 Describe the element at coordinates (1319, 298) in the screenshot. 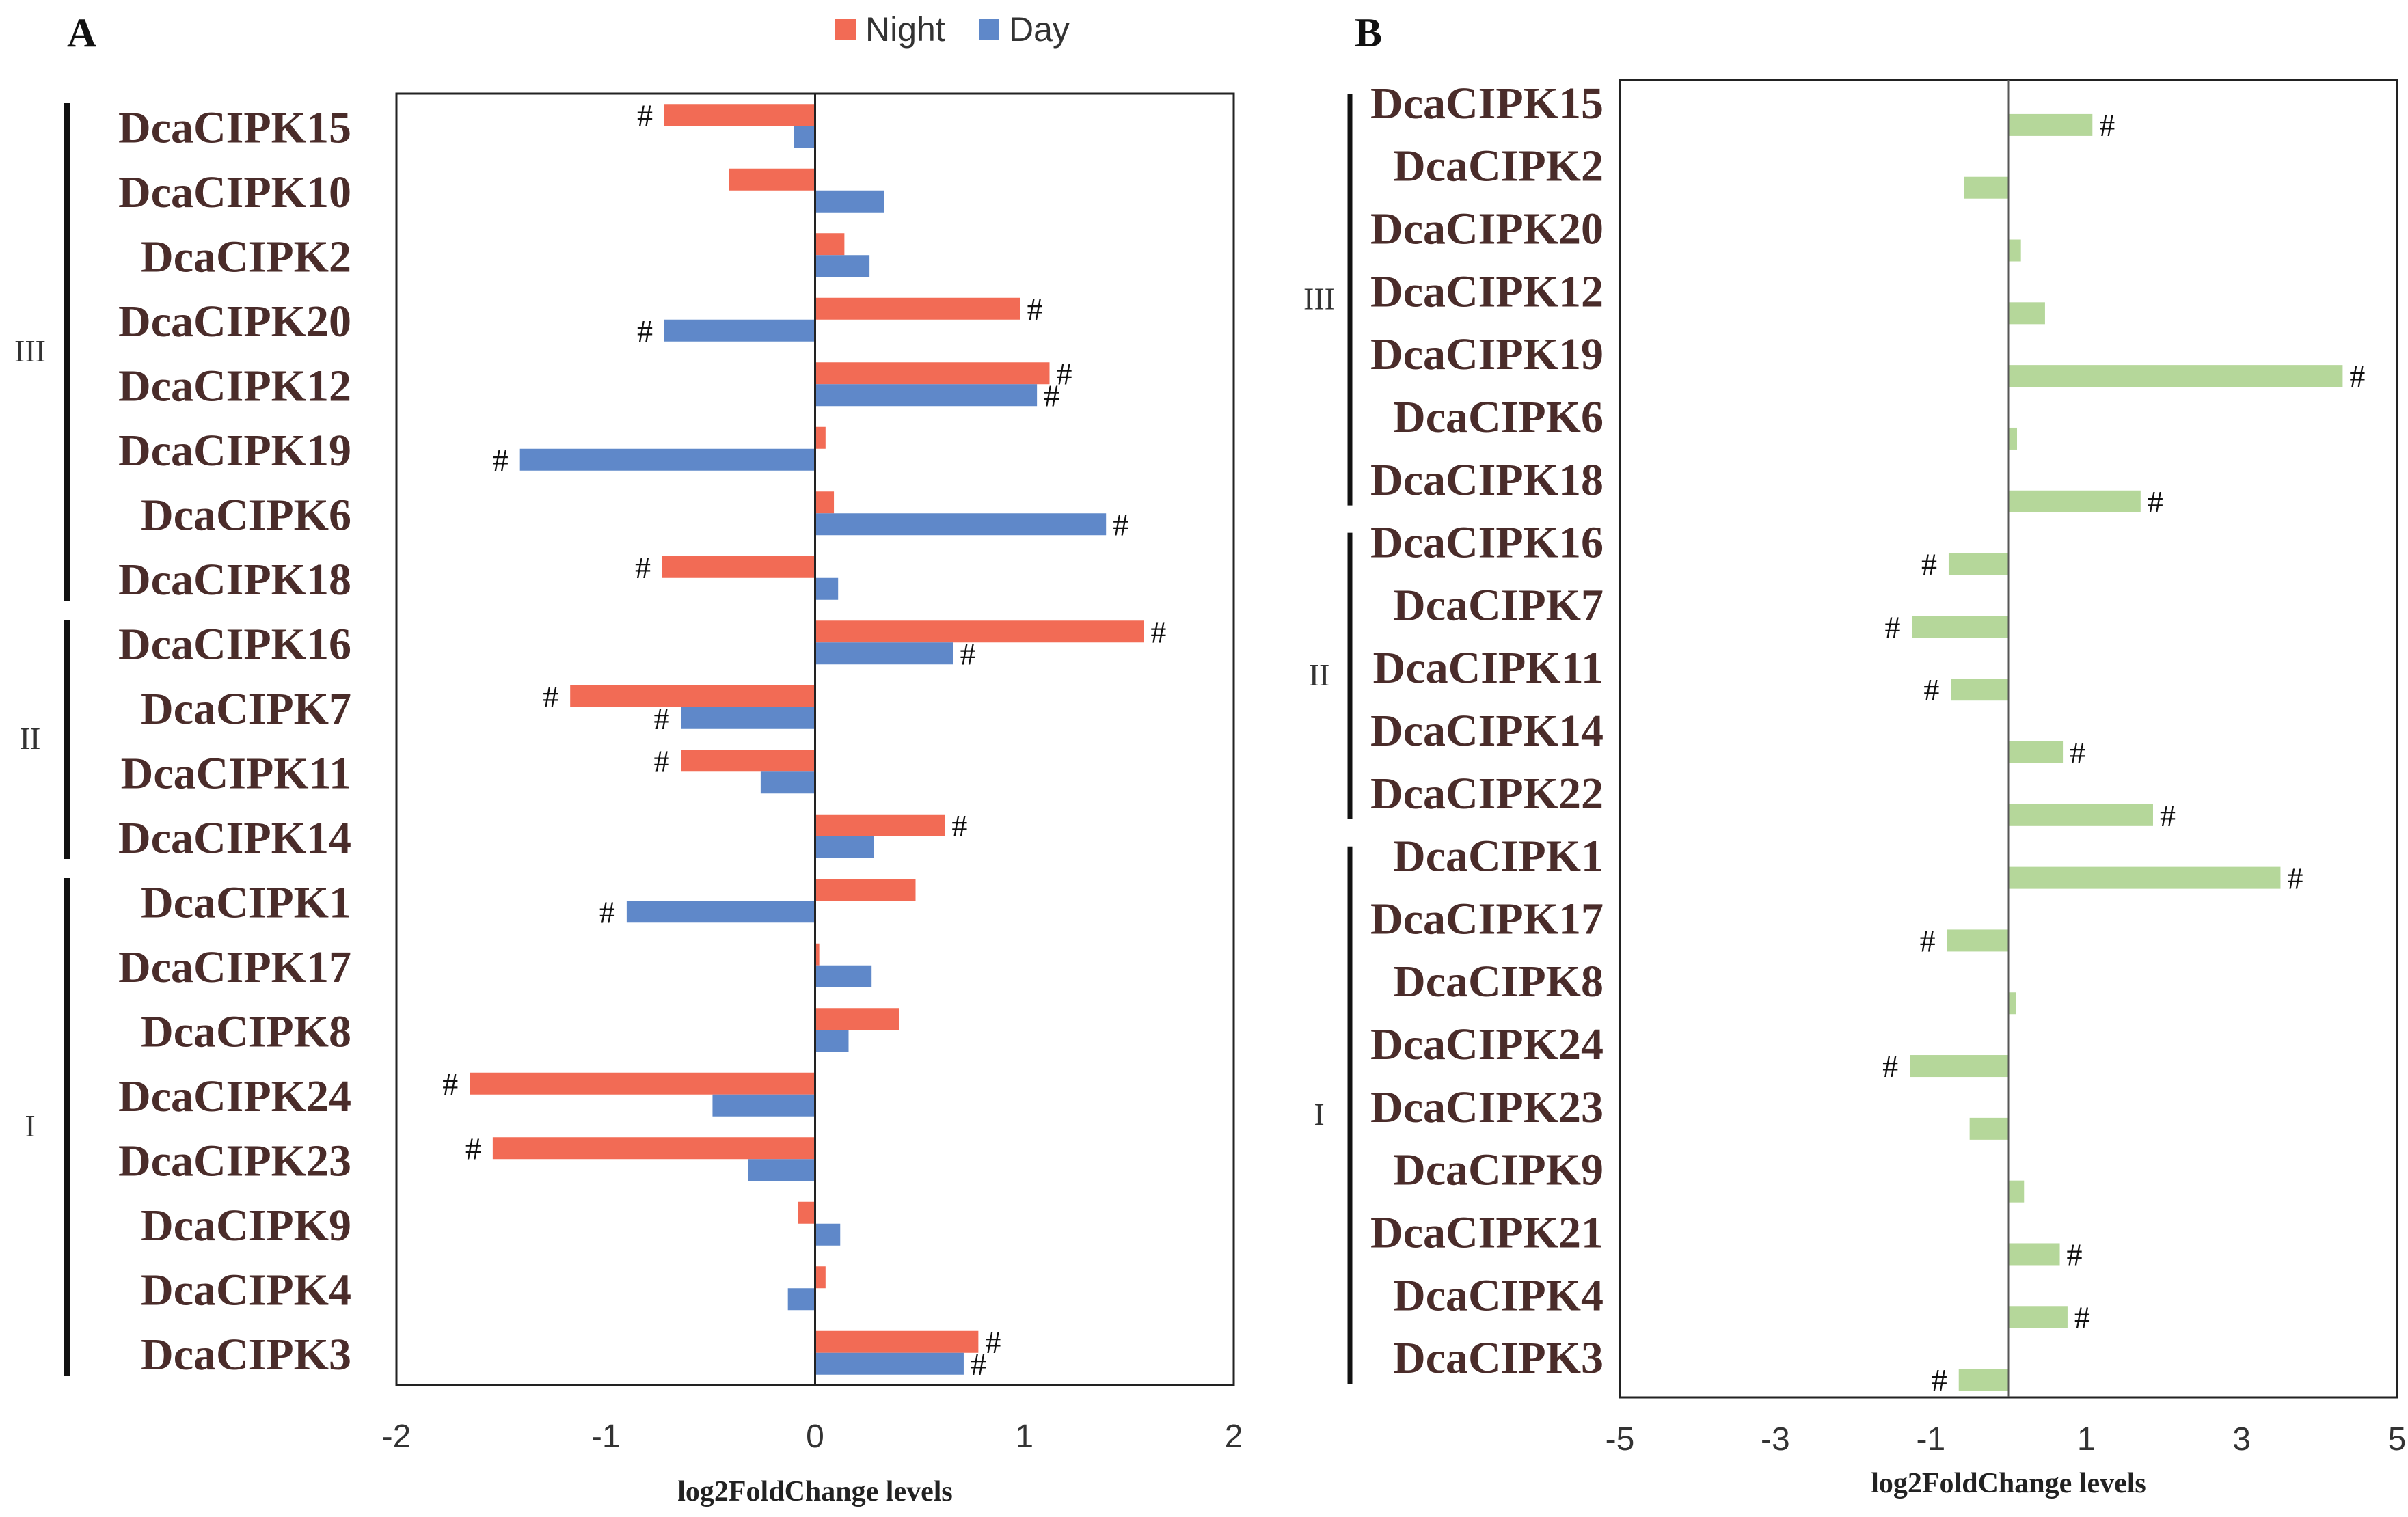

I see `group-label: III` at that location.